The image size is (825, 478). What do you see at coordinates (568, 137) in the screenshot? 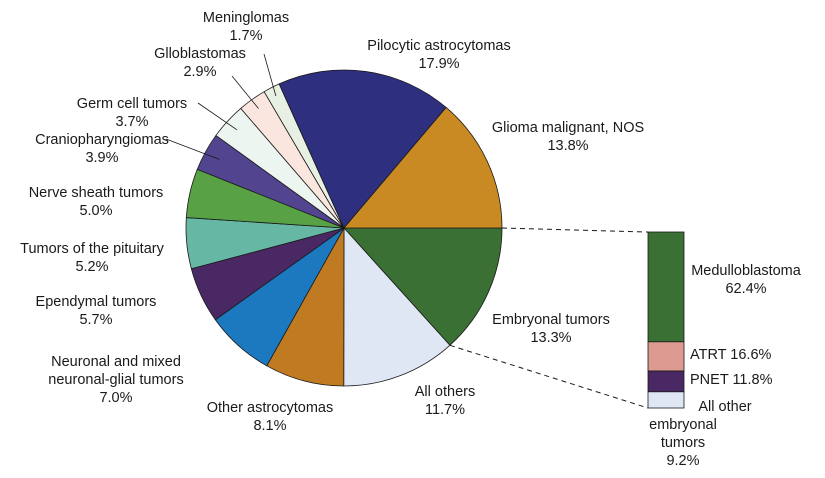
I see `label-glioma-malignant-nos: Glioma malignant, NOS 13.8%` at bounding box center [568, 137].